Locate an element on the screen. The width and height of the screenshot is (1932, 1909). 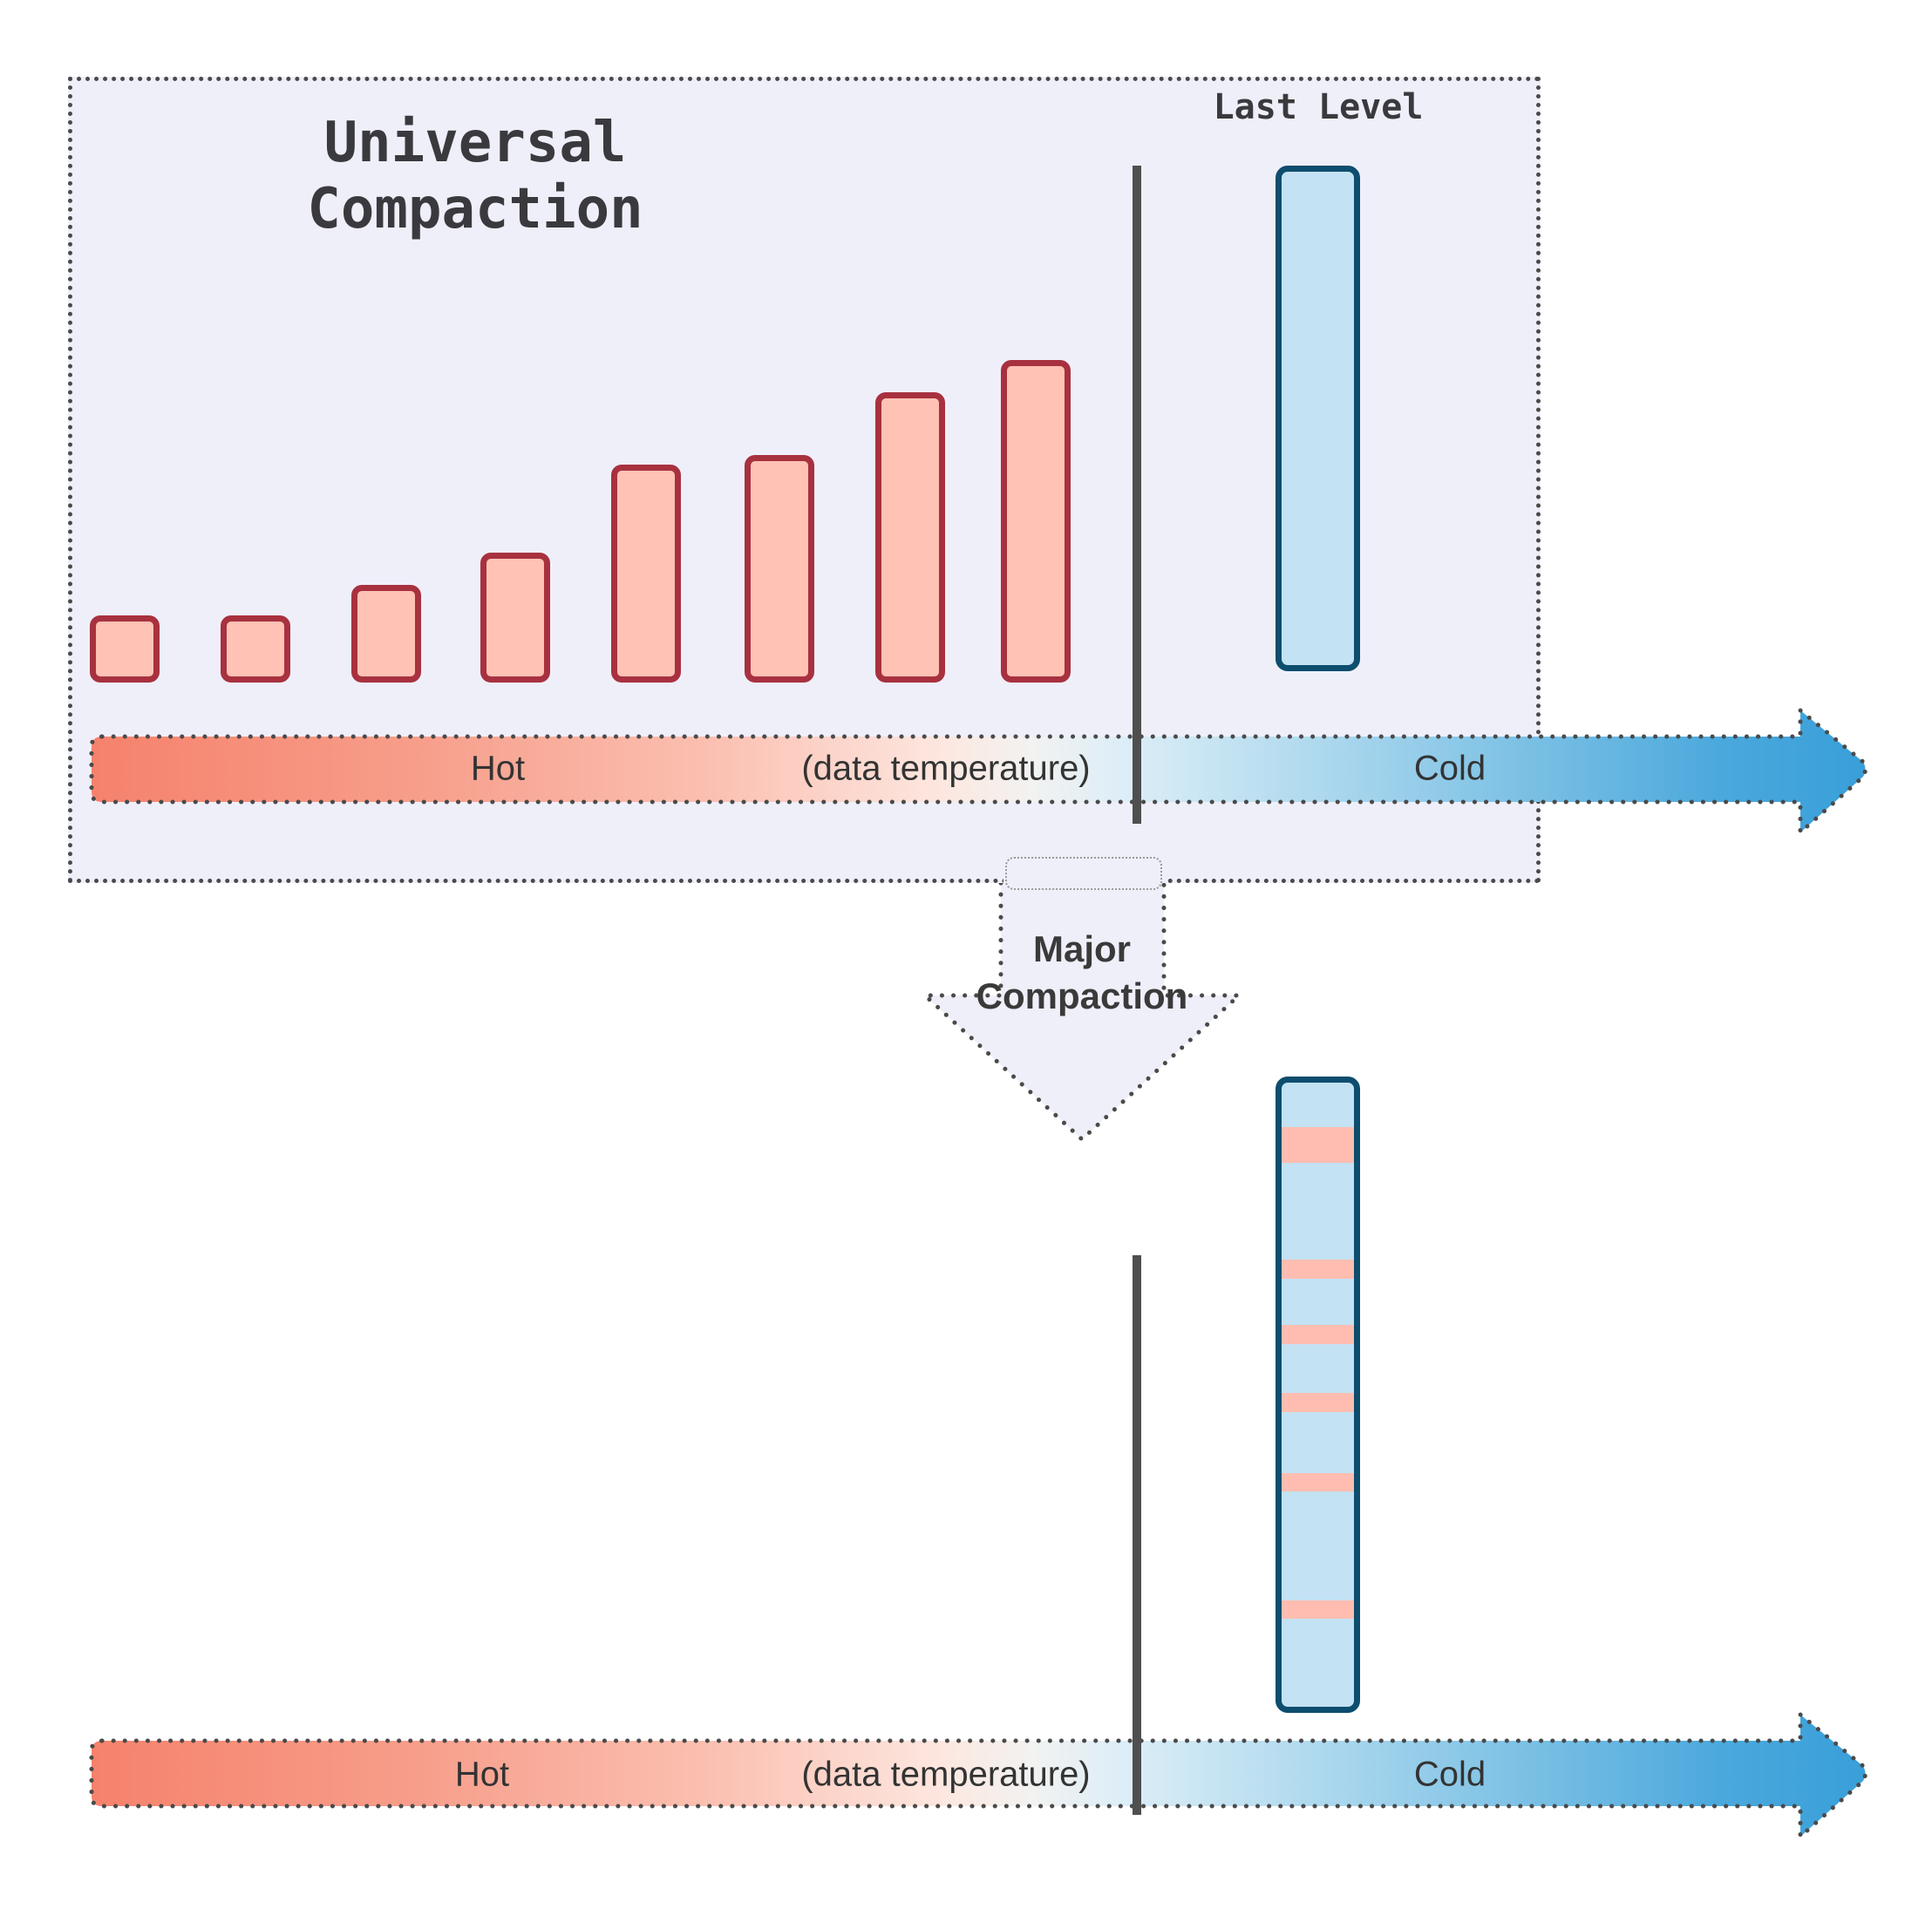
panel-title-line1: Universal is located at coordinates (475, 143).